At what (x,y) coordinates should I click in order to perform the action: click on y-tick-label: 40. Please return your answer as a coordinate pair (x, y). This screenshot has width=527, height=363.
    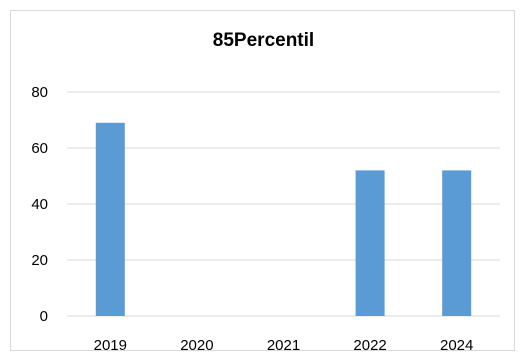
    Looking at the image, I should click on (39, 204).